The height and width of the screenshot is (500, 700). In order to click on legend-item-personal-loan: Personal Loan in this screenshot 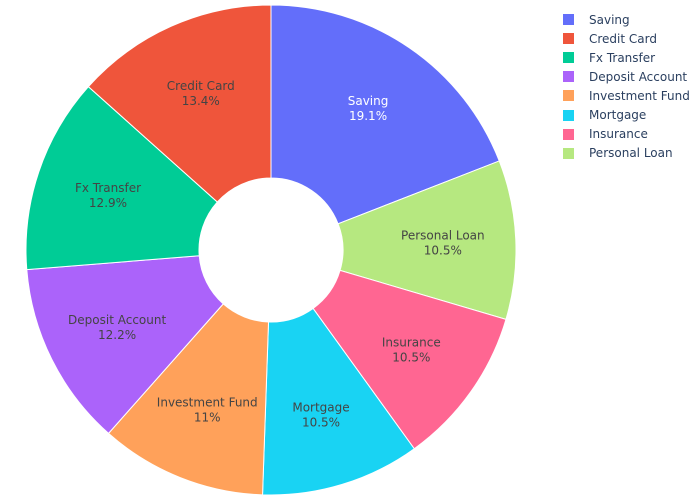, I will do `click(626, 153)`.